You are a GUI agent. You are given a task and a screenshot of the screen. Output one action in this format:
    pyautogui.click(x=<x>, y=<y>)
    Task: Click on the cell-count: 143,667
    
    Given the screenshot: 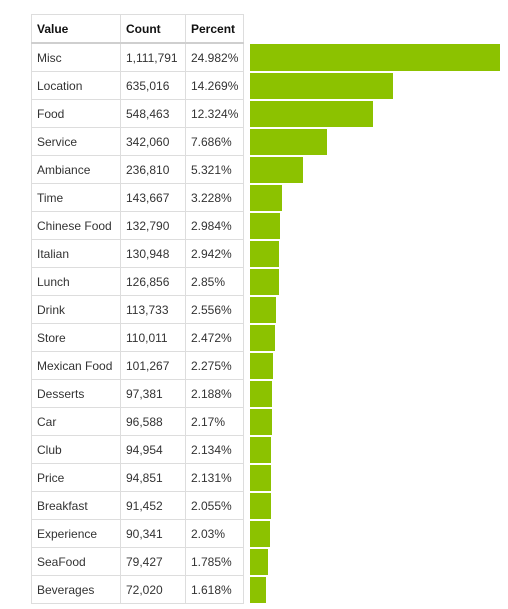 What is the action you would take?
    pyautogui.click(x=153, y=197)
    